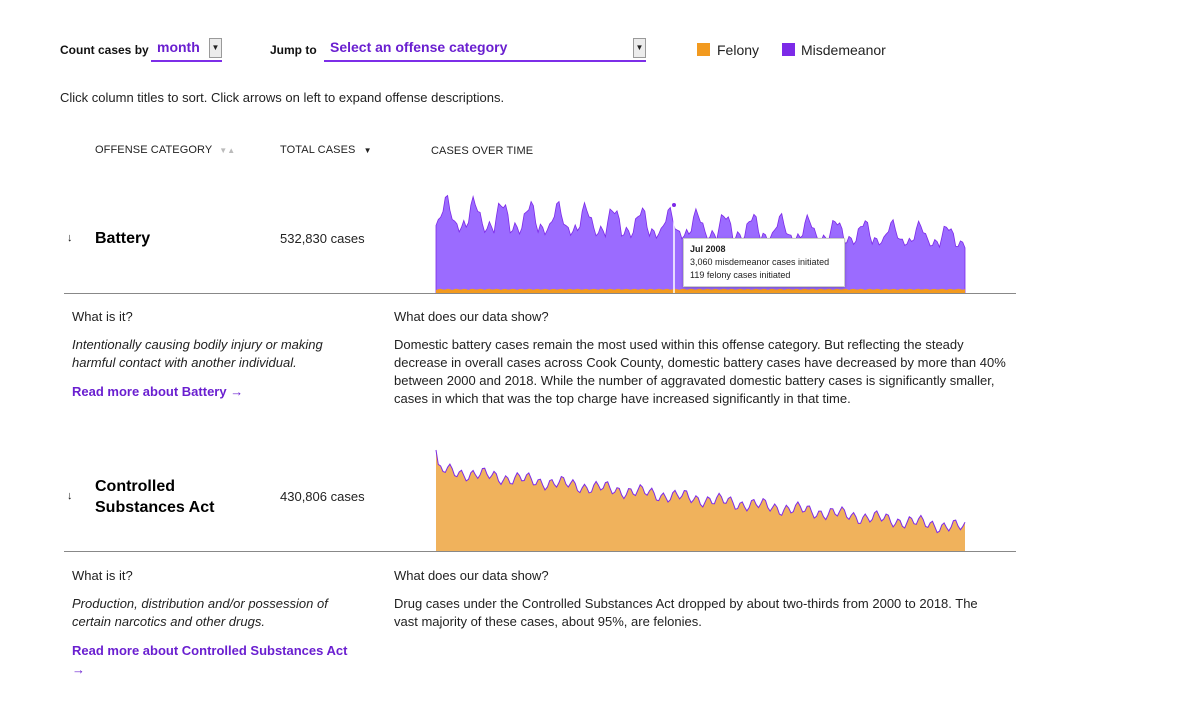  I want to click on misdemeanor-line, so click(700, 491).